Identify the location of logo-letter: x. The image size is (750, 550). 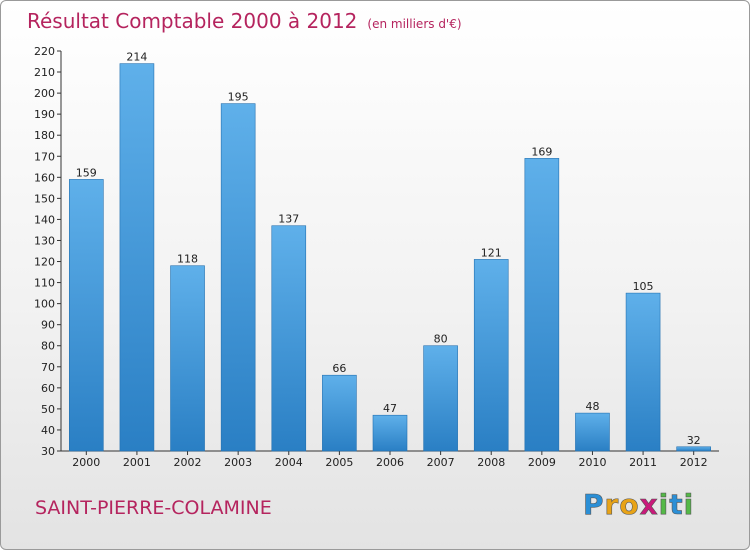
(649, 505).